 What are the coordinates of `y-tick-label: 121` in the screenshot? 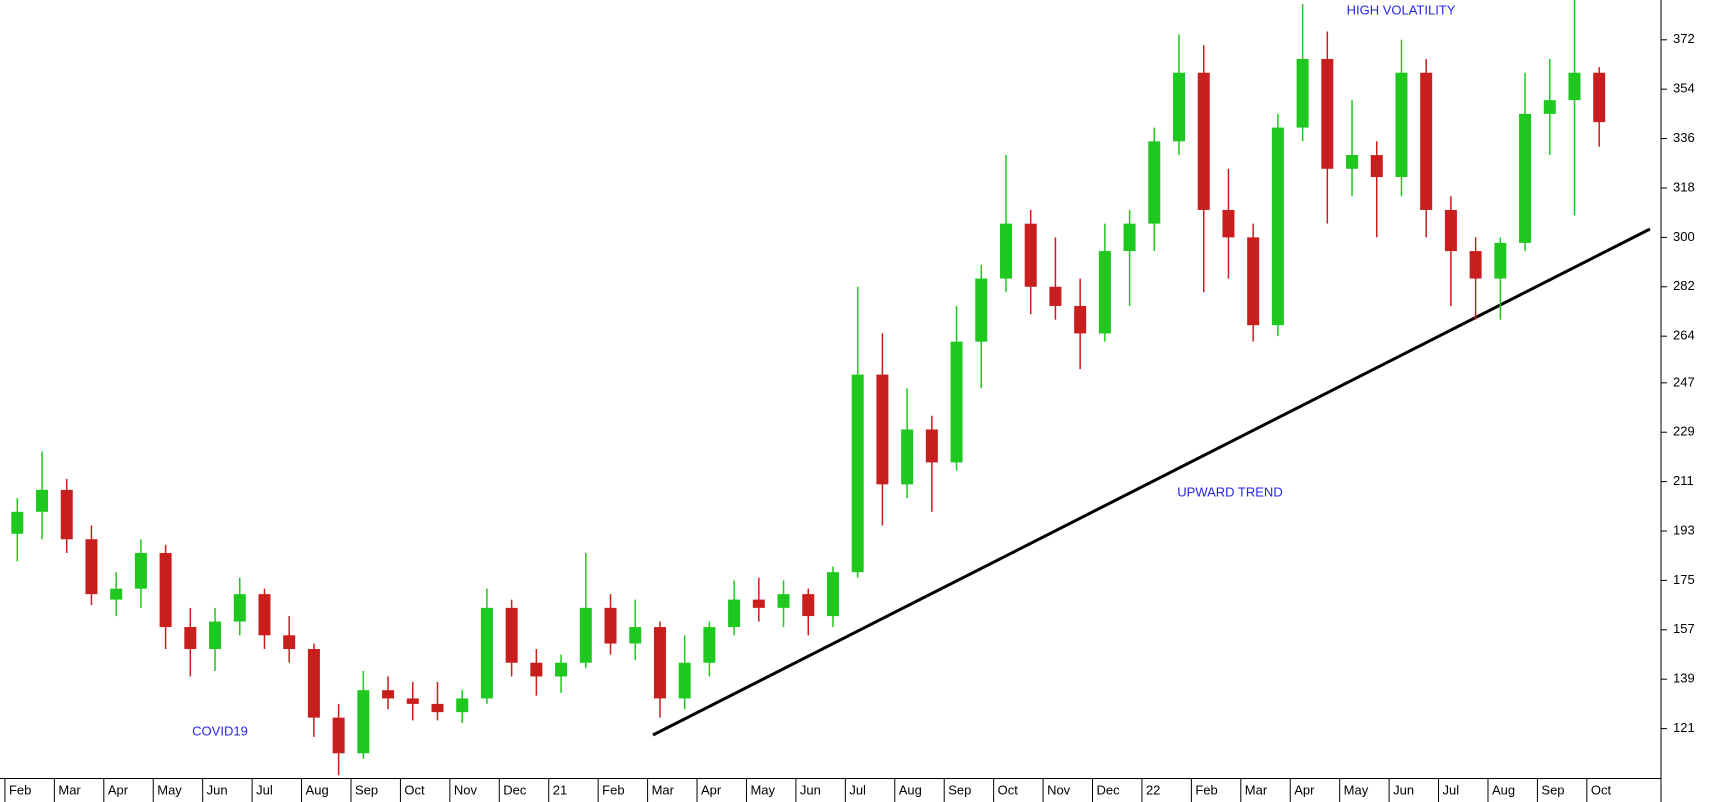 It's located at (1684, 727).